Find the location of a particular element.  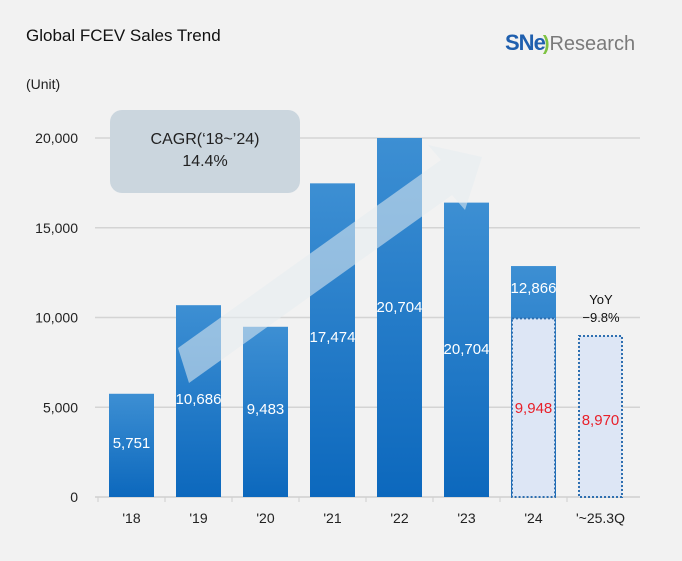

x-tick-label: '20 is located at coordinates (265, 518).